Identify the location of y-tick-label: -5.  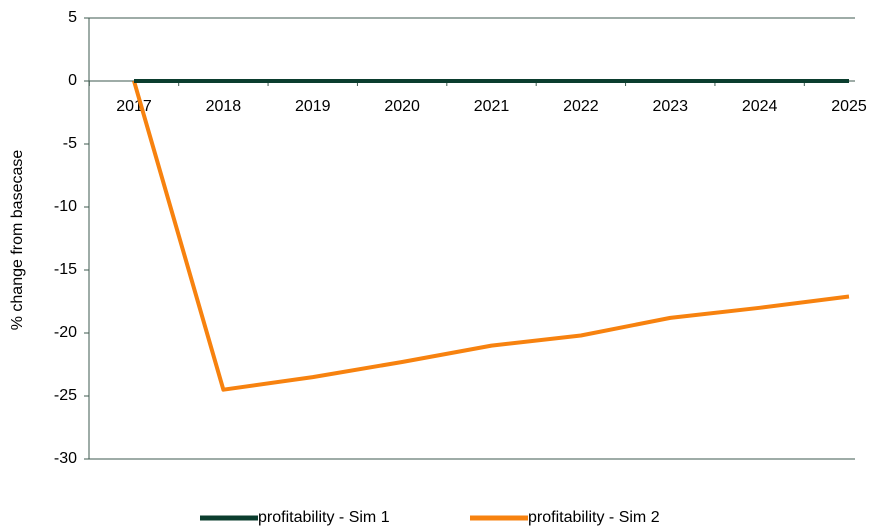
(70, 143).